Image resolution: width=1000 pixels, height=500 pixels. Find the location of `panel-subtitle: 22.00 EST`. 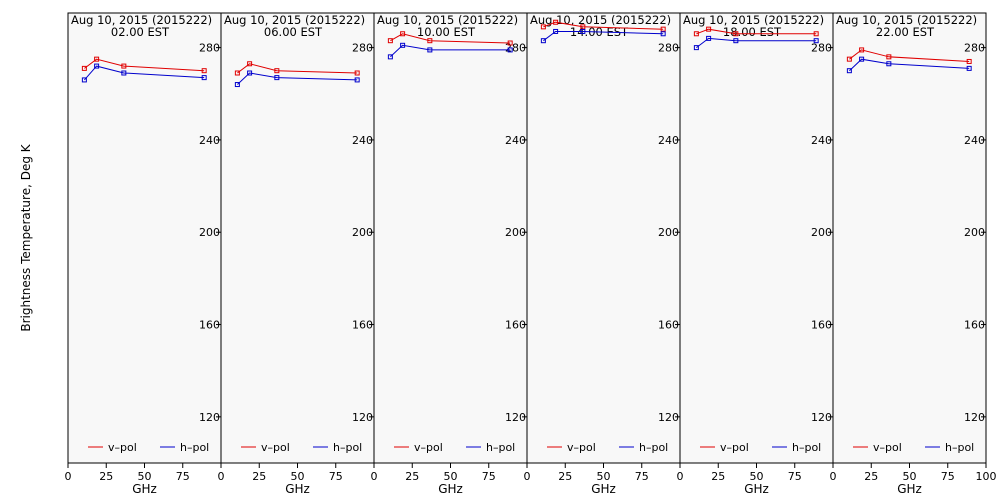

panel-subtitle: 22.00 EST is located at coordinates (905, 32).